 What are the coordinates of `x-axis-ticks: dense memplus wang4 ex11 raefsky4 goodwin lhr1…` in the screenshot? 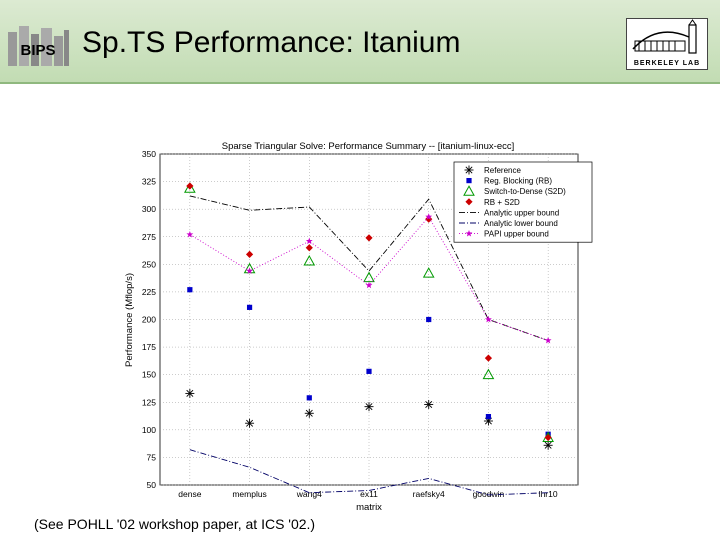 It's located at (368, 494).